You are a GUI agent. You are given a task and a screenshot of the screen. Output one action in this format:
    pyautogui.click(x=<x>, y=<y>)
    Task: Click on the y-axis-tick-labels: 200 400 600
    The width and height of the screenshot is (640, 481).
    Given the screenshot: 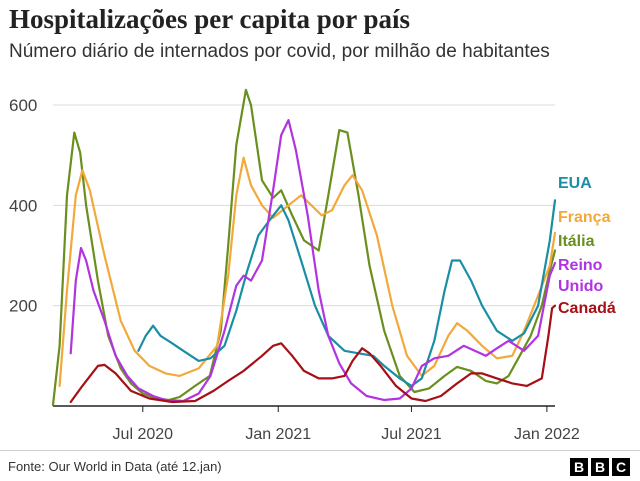 What is the action you would take?
    pyautogui.click(x=23, y=206)
    